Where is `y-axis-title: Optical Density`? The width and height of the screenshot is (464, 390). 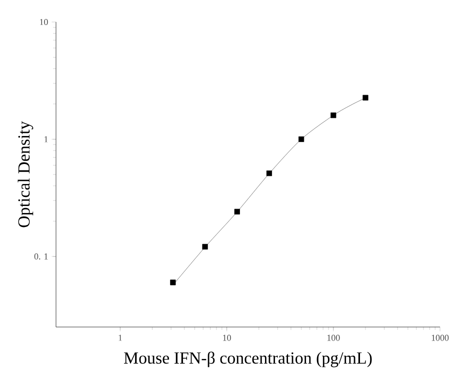 y-axis-title: Optical Density is located at coordinates (26, 174).